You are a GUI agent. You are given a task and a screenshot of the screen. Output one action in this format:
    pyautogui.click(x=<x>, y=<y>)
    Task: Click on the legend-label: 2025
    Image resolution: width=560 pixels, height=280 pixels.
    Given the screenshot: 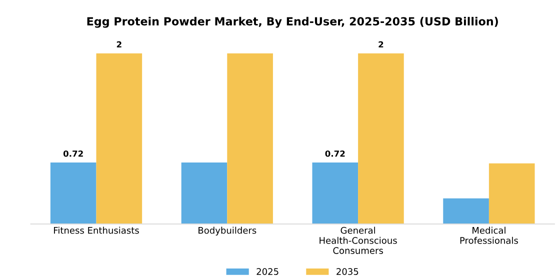 What is the action you would take?
    pyautogui.click(x=267, y=271)
    